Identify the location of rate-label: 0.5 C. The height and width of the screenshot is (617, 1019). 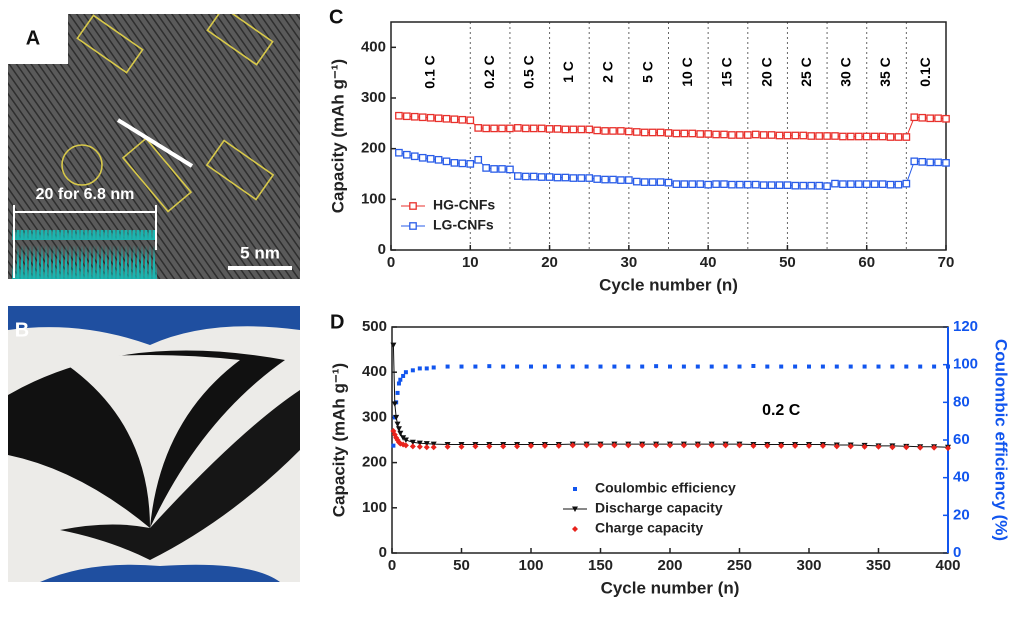
(528, 71).